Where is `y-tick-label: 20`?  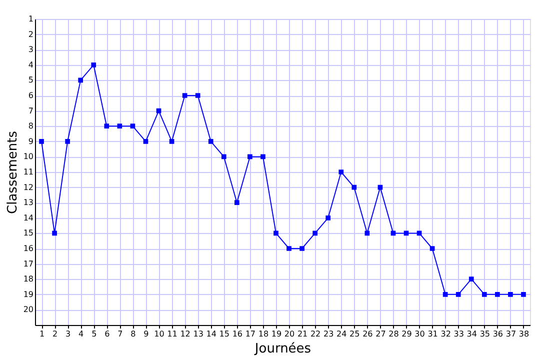 y-tick-label: 20 is located at coordinates (28, 309).